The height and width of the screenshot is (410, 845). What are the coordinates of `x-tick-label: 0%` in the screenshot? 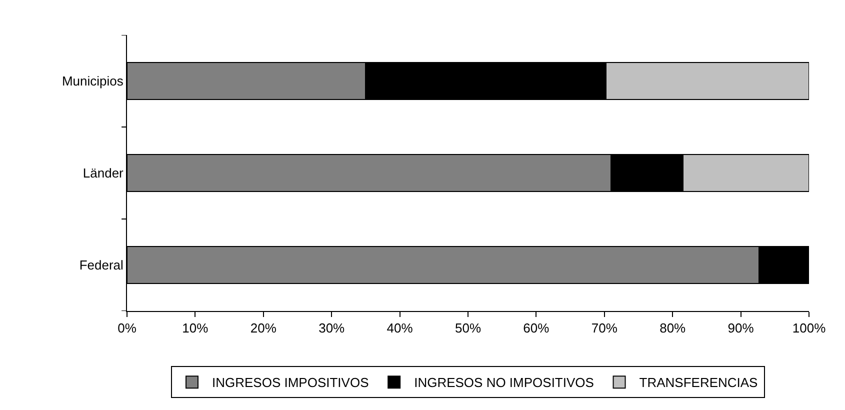 It's located at (127, 328).